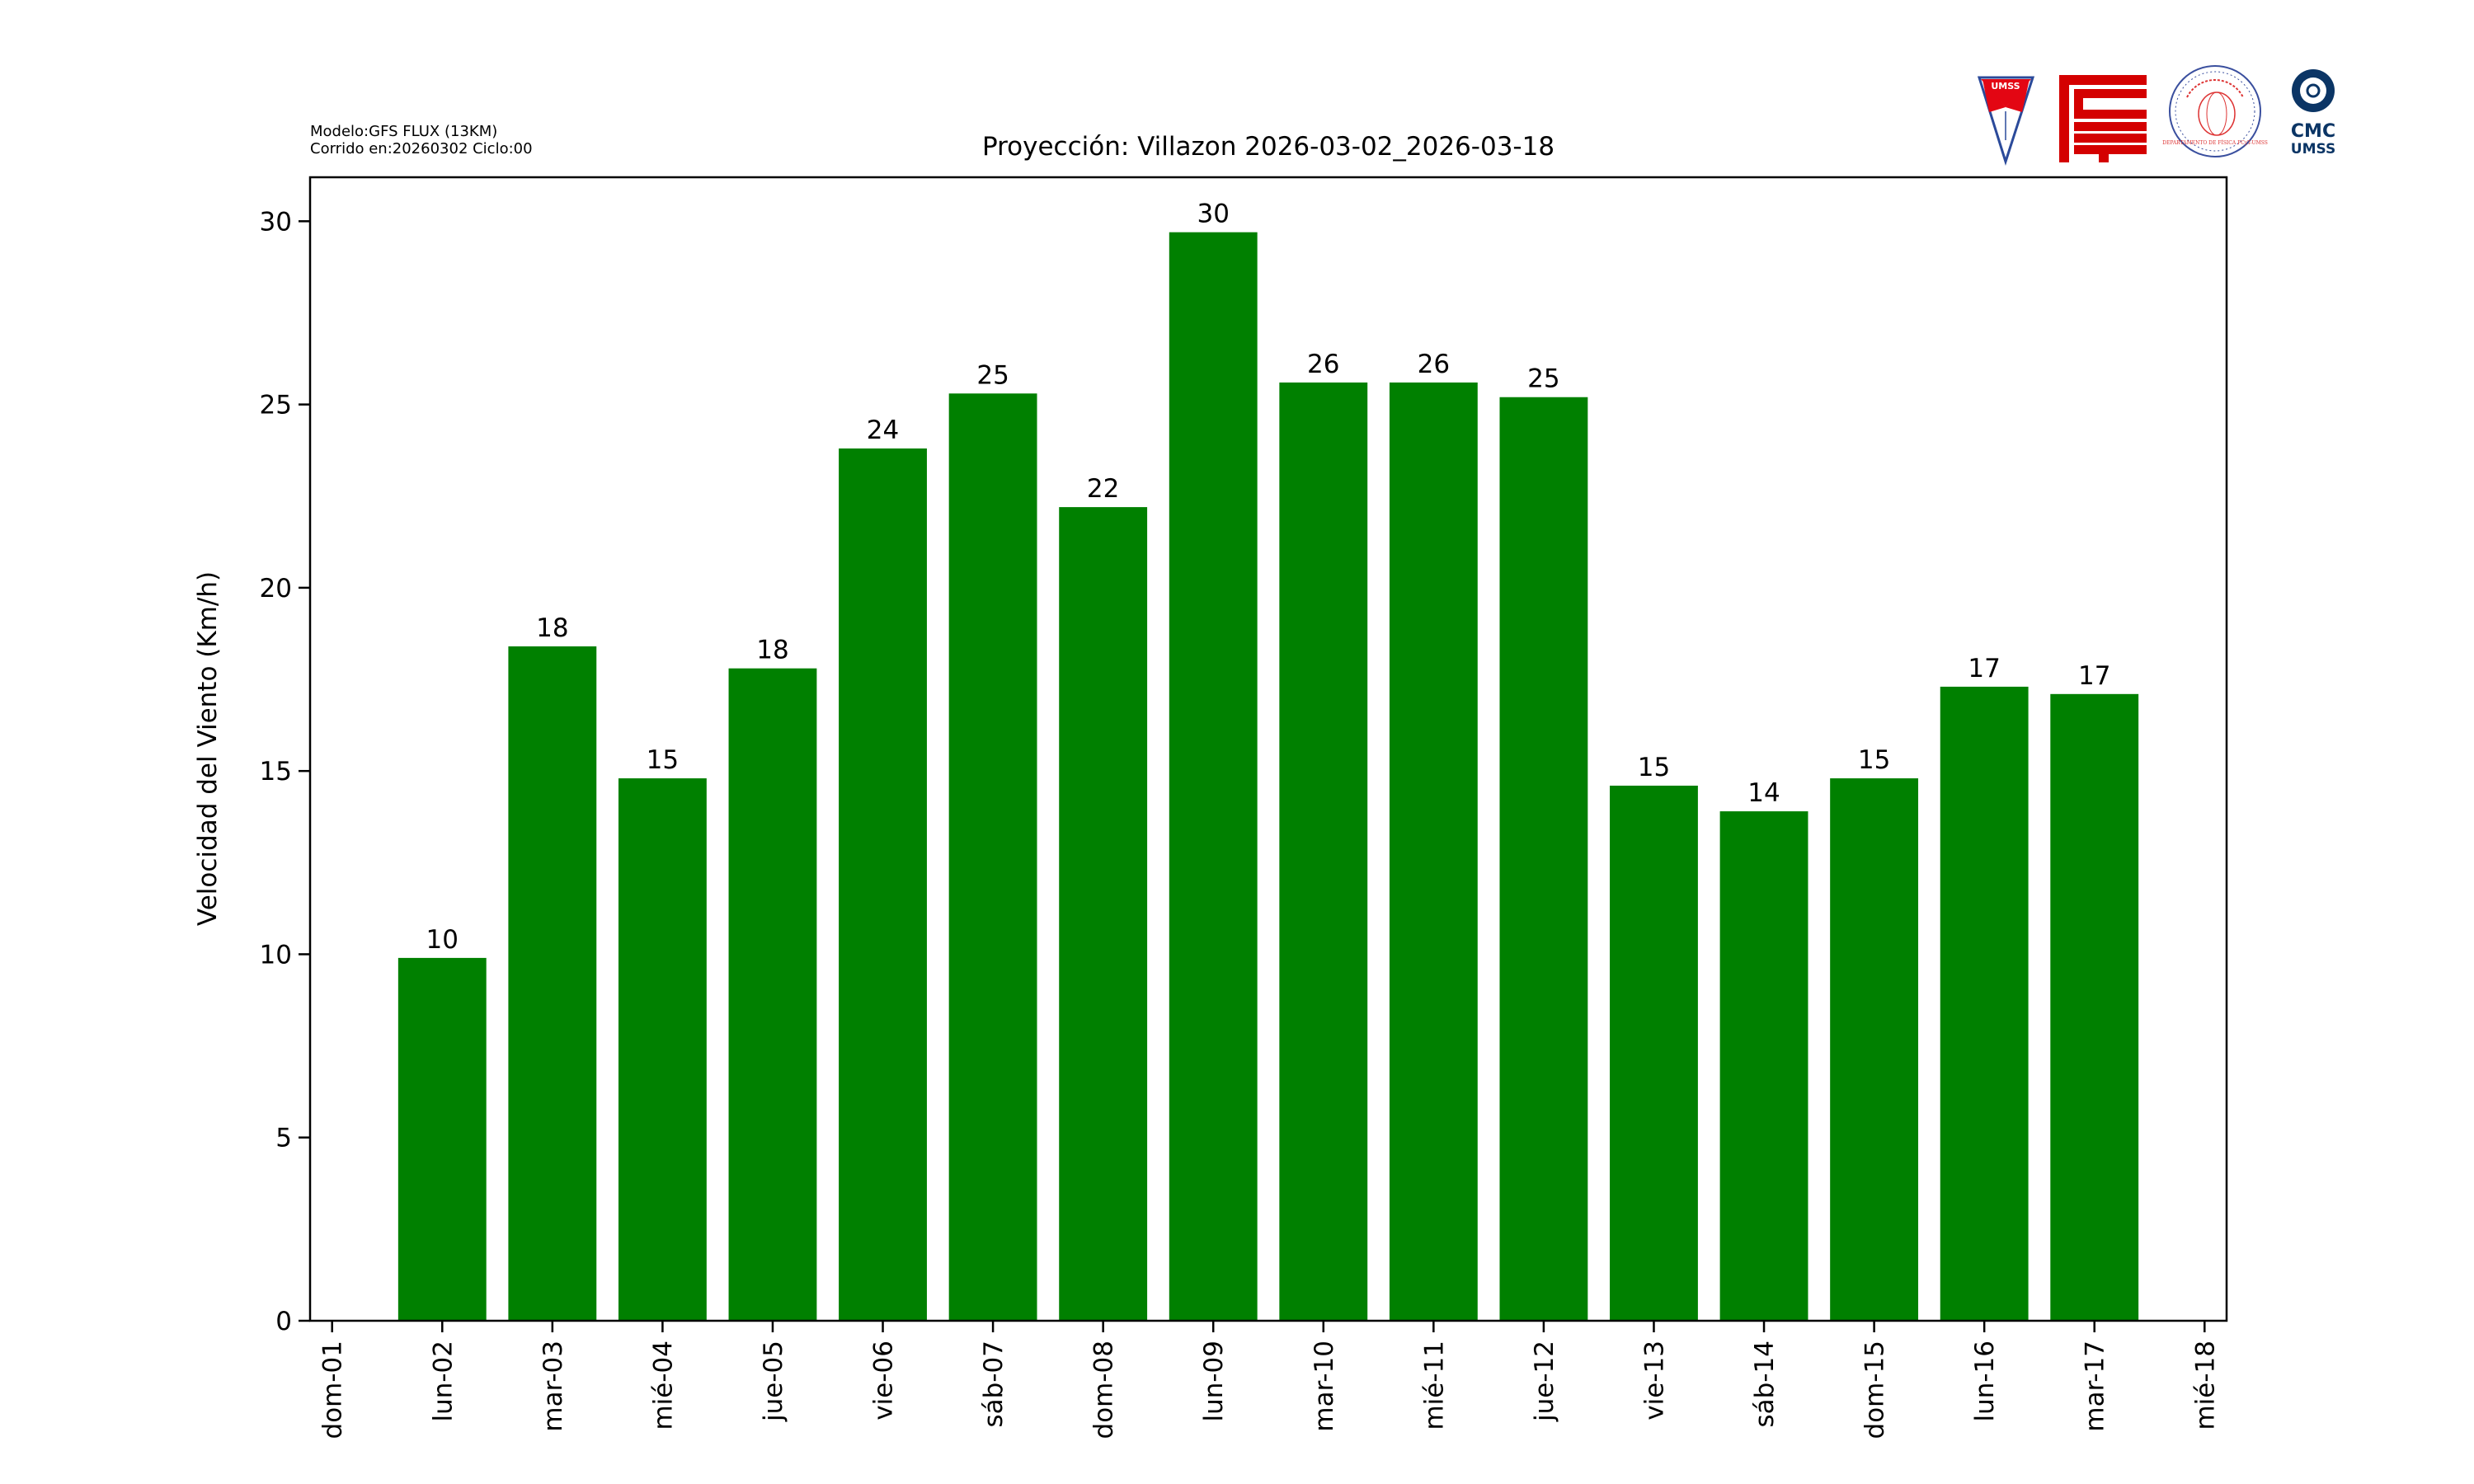  Describe the element at coordinates (2215, 143) in the screenshot. I see `svg-text:DEPARTAMENTO DE FÍSICA FCyT-UM: DEPARTAMENTO DE FÍSICA FCyT-UMSS` at that location.